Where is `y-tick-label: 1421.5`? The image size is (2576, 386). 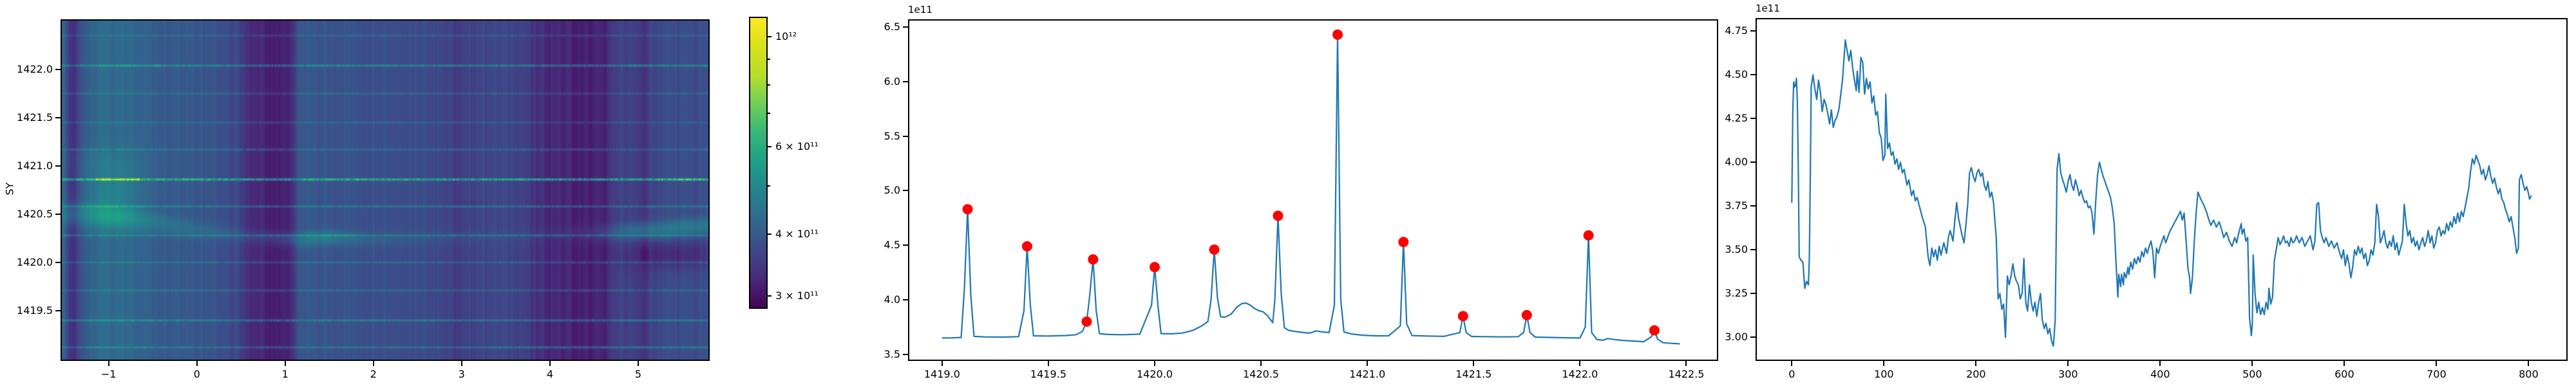
y-tick-label: 1421.5 is located at coordinates (35, 117).